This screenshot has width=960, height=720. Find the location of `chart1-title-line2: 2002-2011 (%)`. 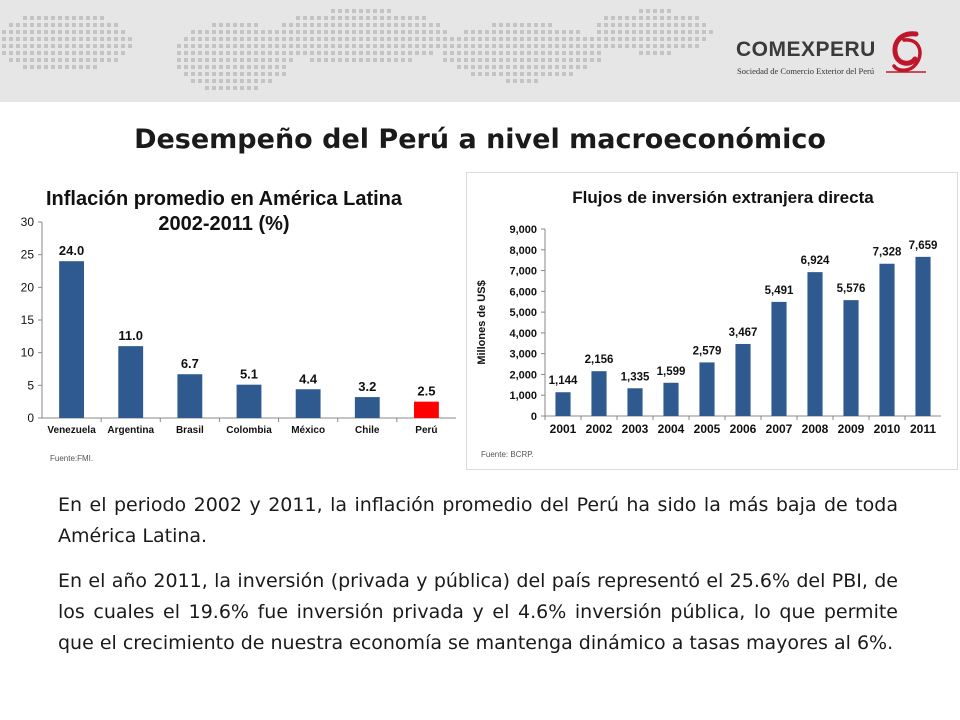

chart1-title-line2: 2002-2011 (%) is located at coordinates (223, 224).